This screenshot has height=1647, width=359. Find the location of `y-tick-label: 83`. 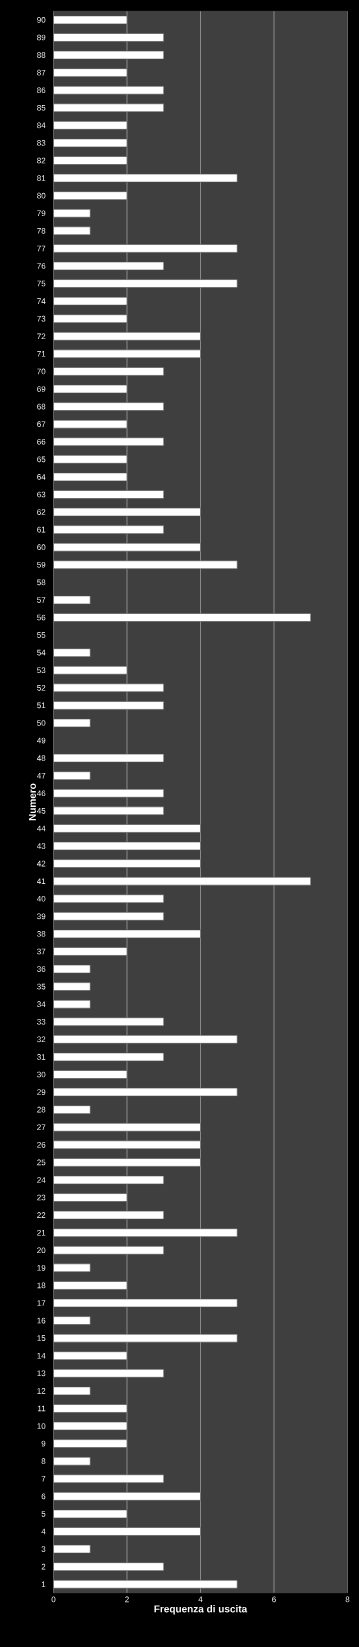

y-tick-label: 83 is located at coordinates (41, 143).